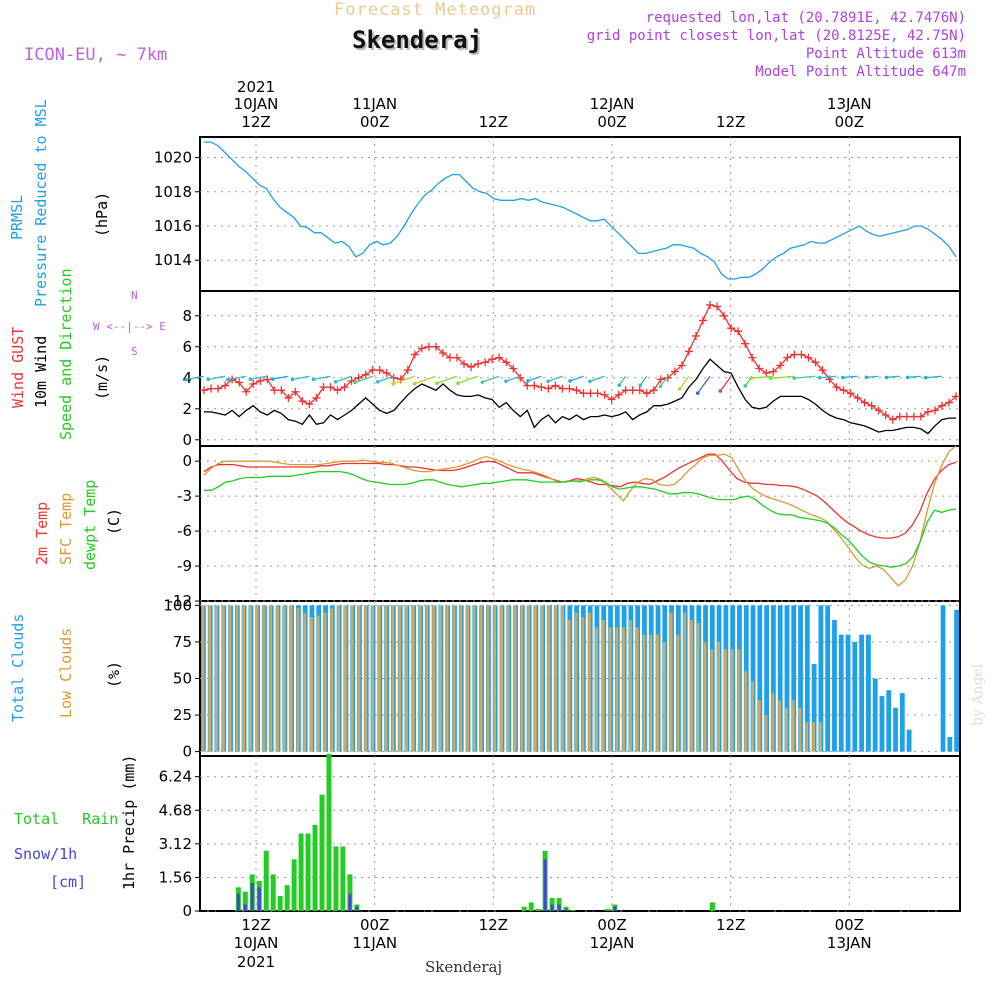 The height and width of the screenshot is (1000, 1000). What do you see at coordinates (187, 316) in the screenshot?
I see `y-tick-label: 8` at bounding box center [187, 316].